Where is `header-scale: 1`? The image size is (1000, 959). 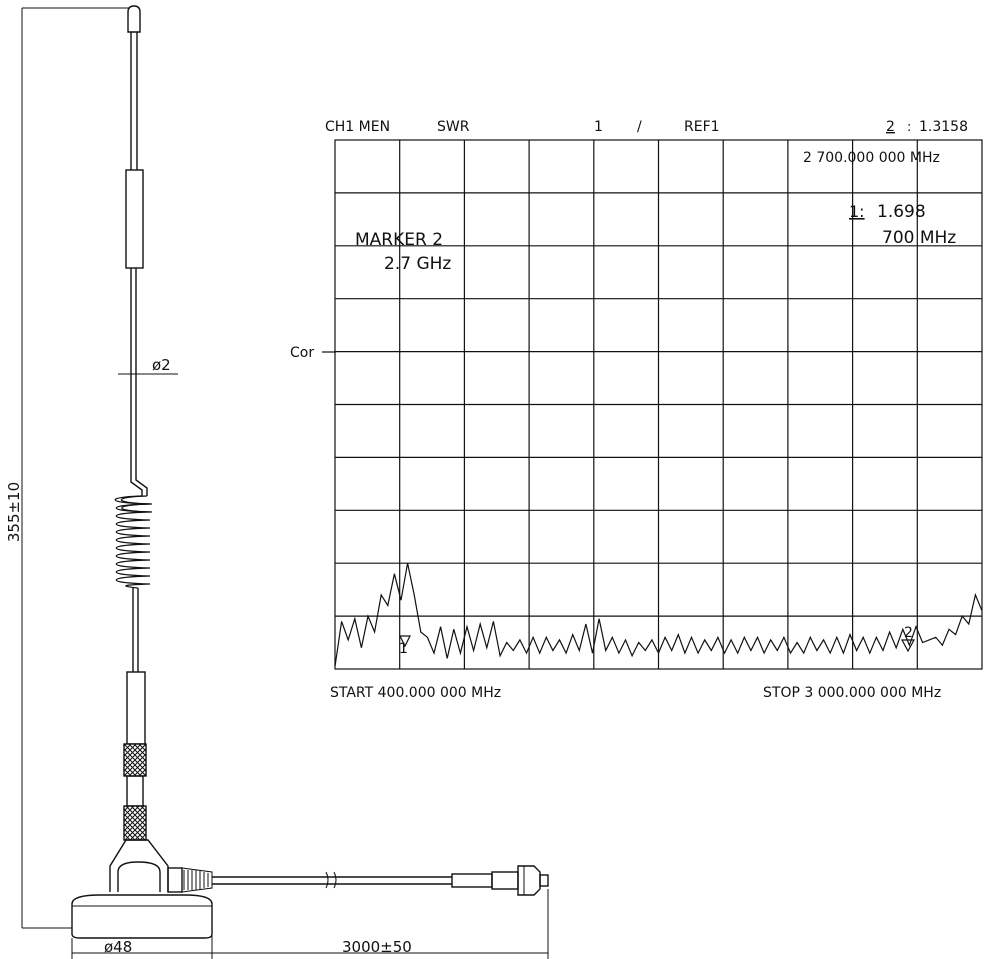
header-scale: 1 is located at coordinates (598, 127).